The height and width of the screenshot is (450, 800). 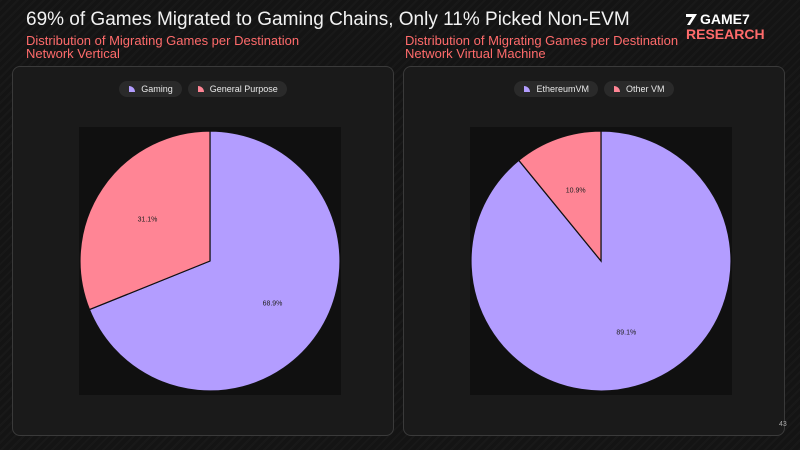 What do you see at coordinates (273, 304) in the screenshot?
I see `slice-label-gaming: 68.9%` at bounding box center [273, 304].